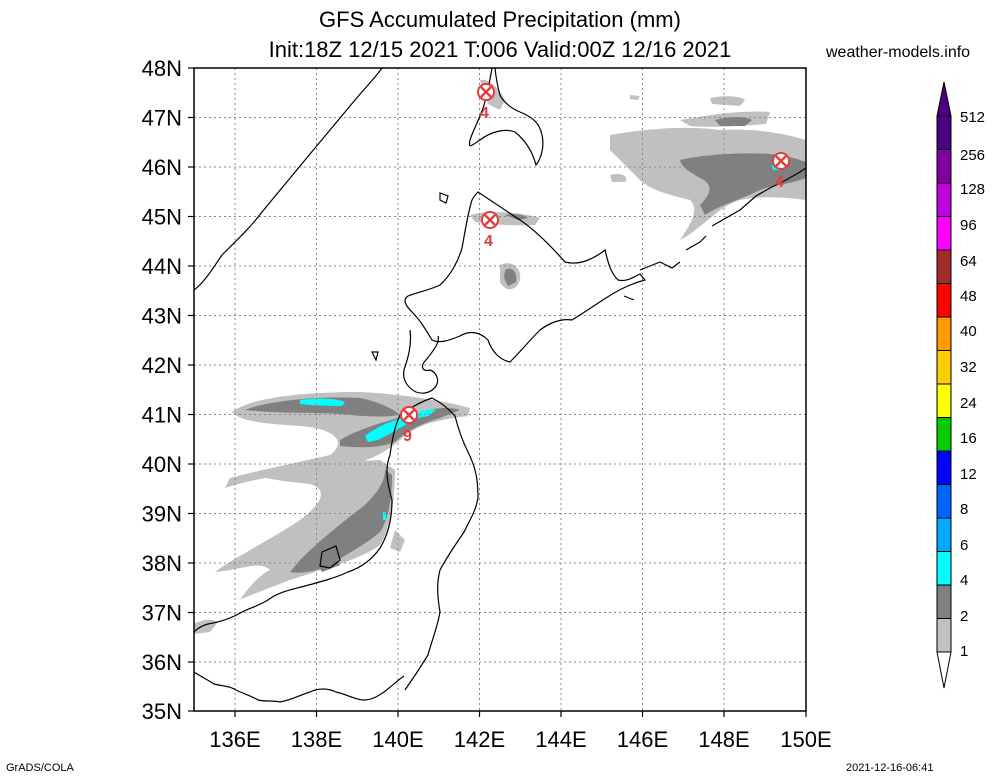 The width and height of the screenshot is (1000, 779). Describe the element at coordinates (162, 613) in the screenshot. I see `lat-label: 37N` at that location.